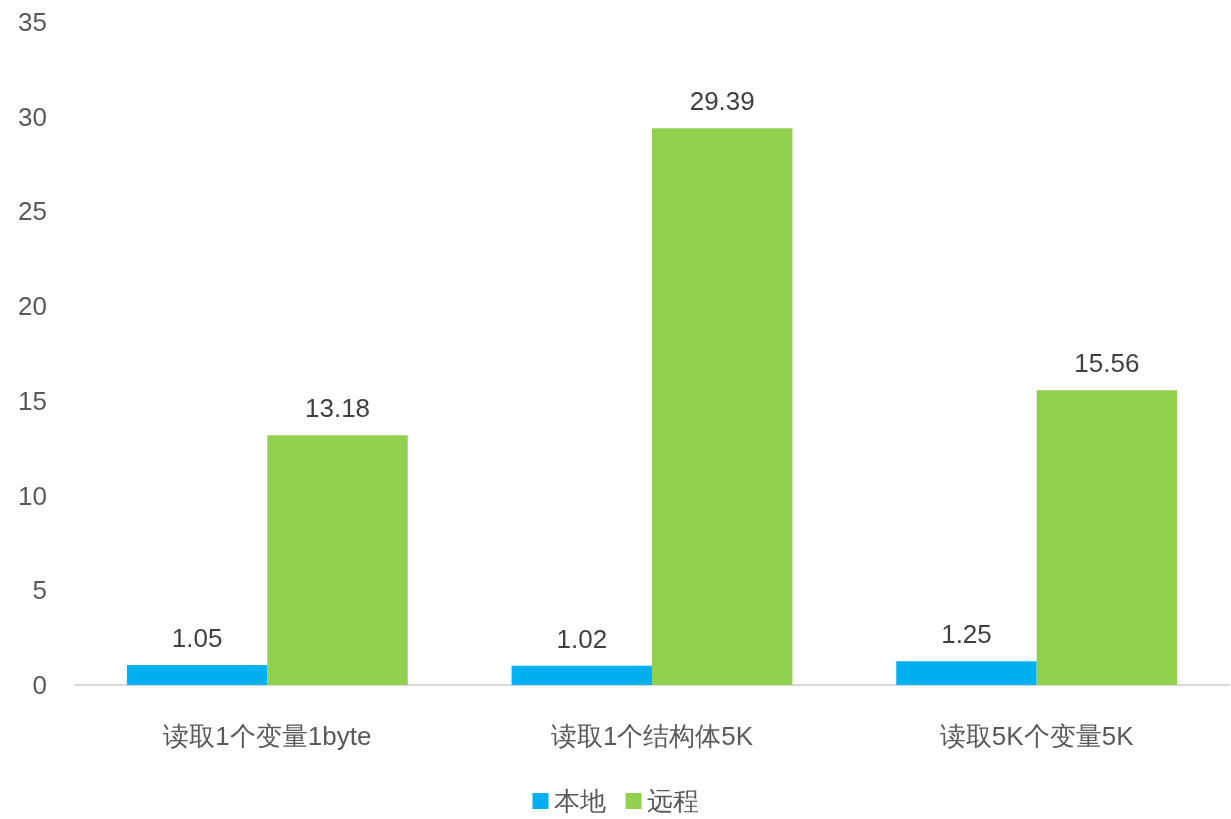  I want to click on x-tick-label: 读取5K个变量5K, so click(1037, 736).